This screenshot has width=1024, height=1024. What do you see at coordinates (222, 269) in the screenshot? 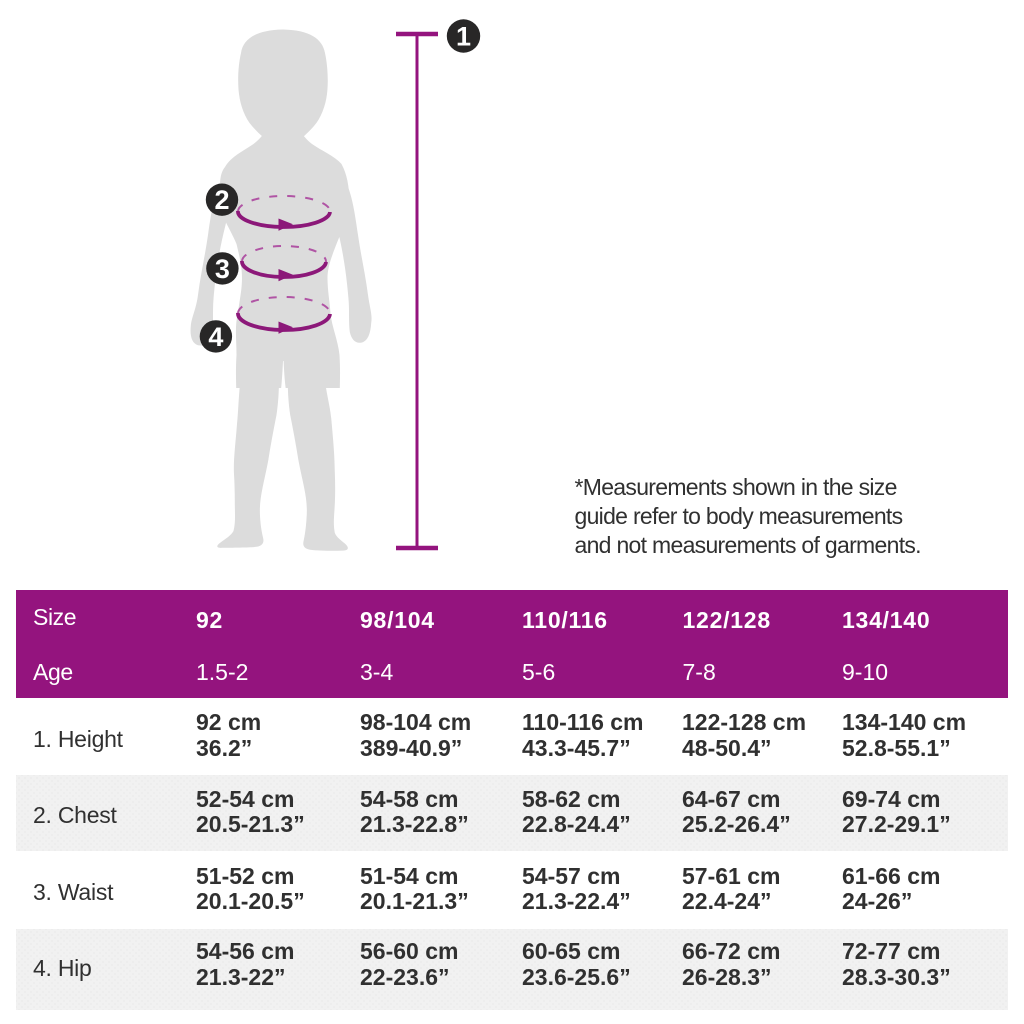
I see `svg-text: 3` at bounding box center [222, 269].